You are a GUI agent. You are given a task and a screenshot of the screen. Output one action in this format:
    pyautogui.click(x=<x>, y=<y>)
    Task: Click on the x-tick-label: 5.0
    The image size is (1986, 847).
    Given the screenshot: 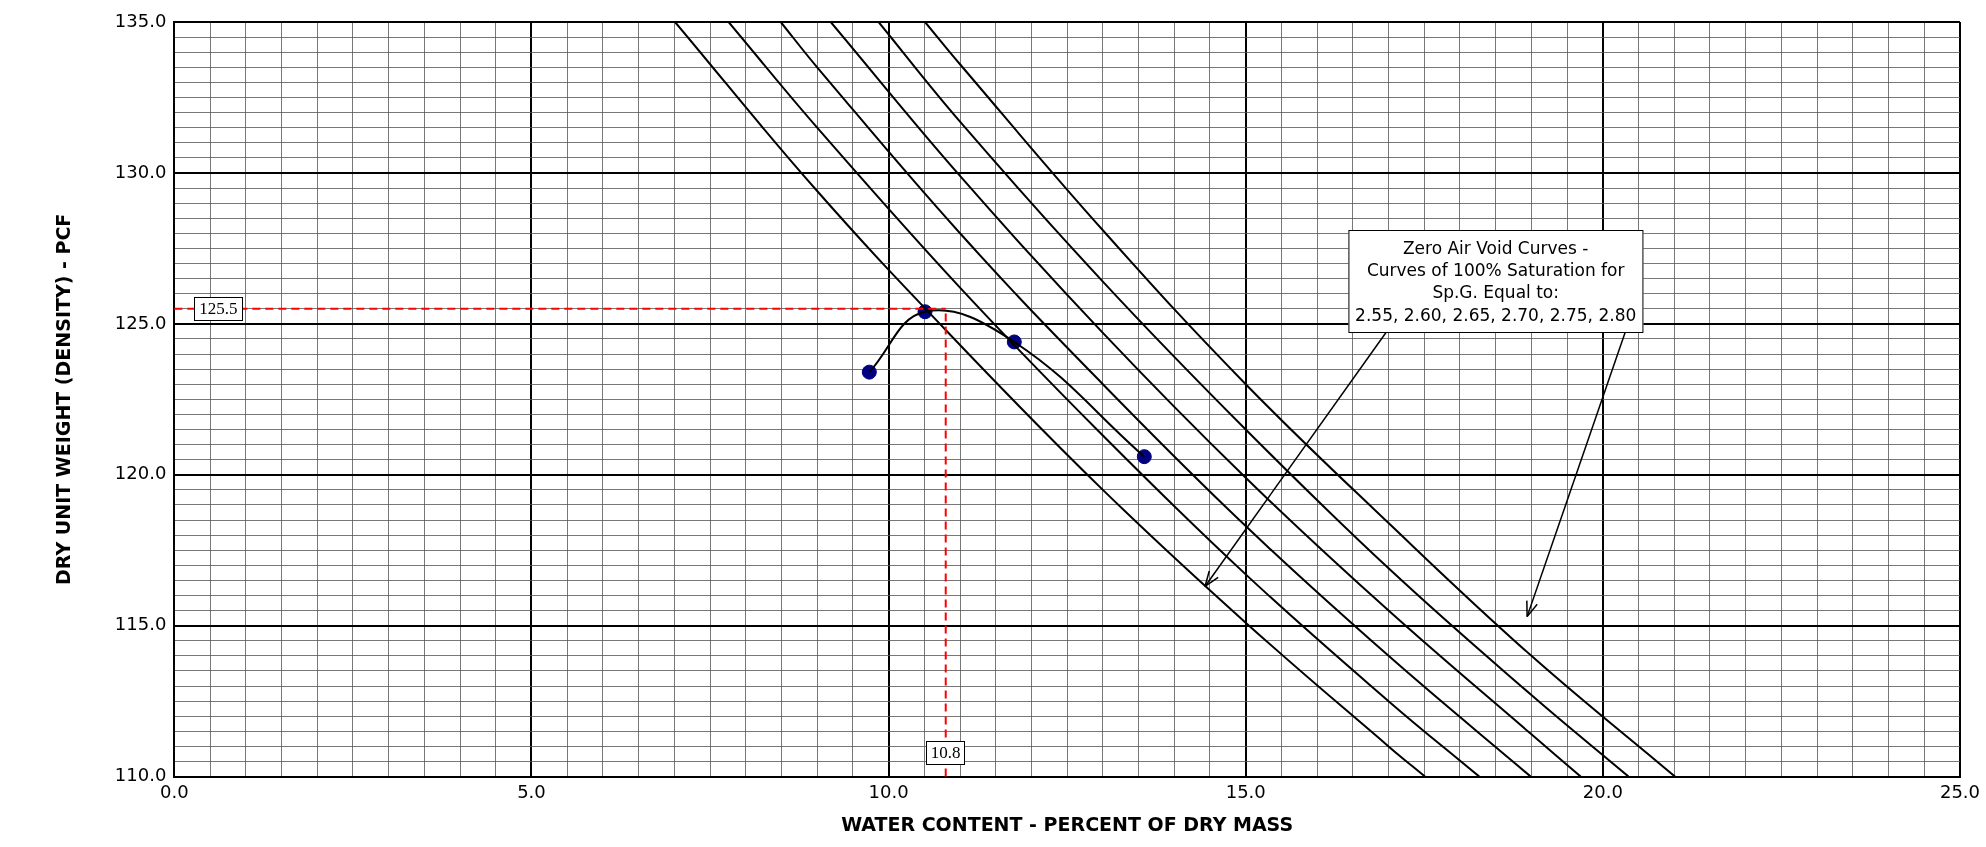 What is the action you would take?
    pyautogui.click(x=531, y=792)
    